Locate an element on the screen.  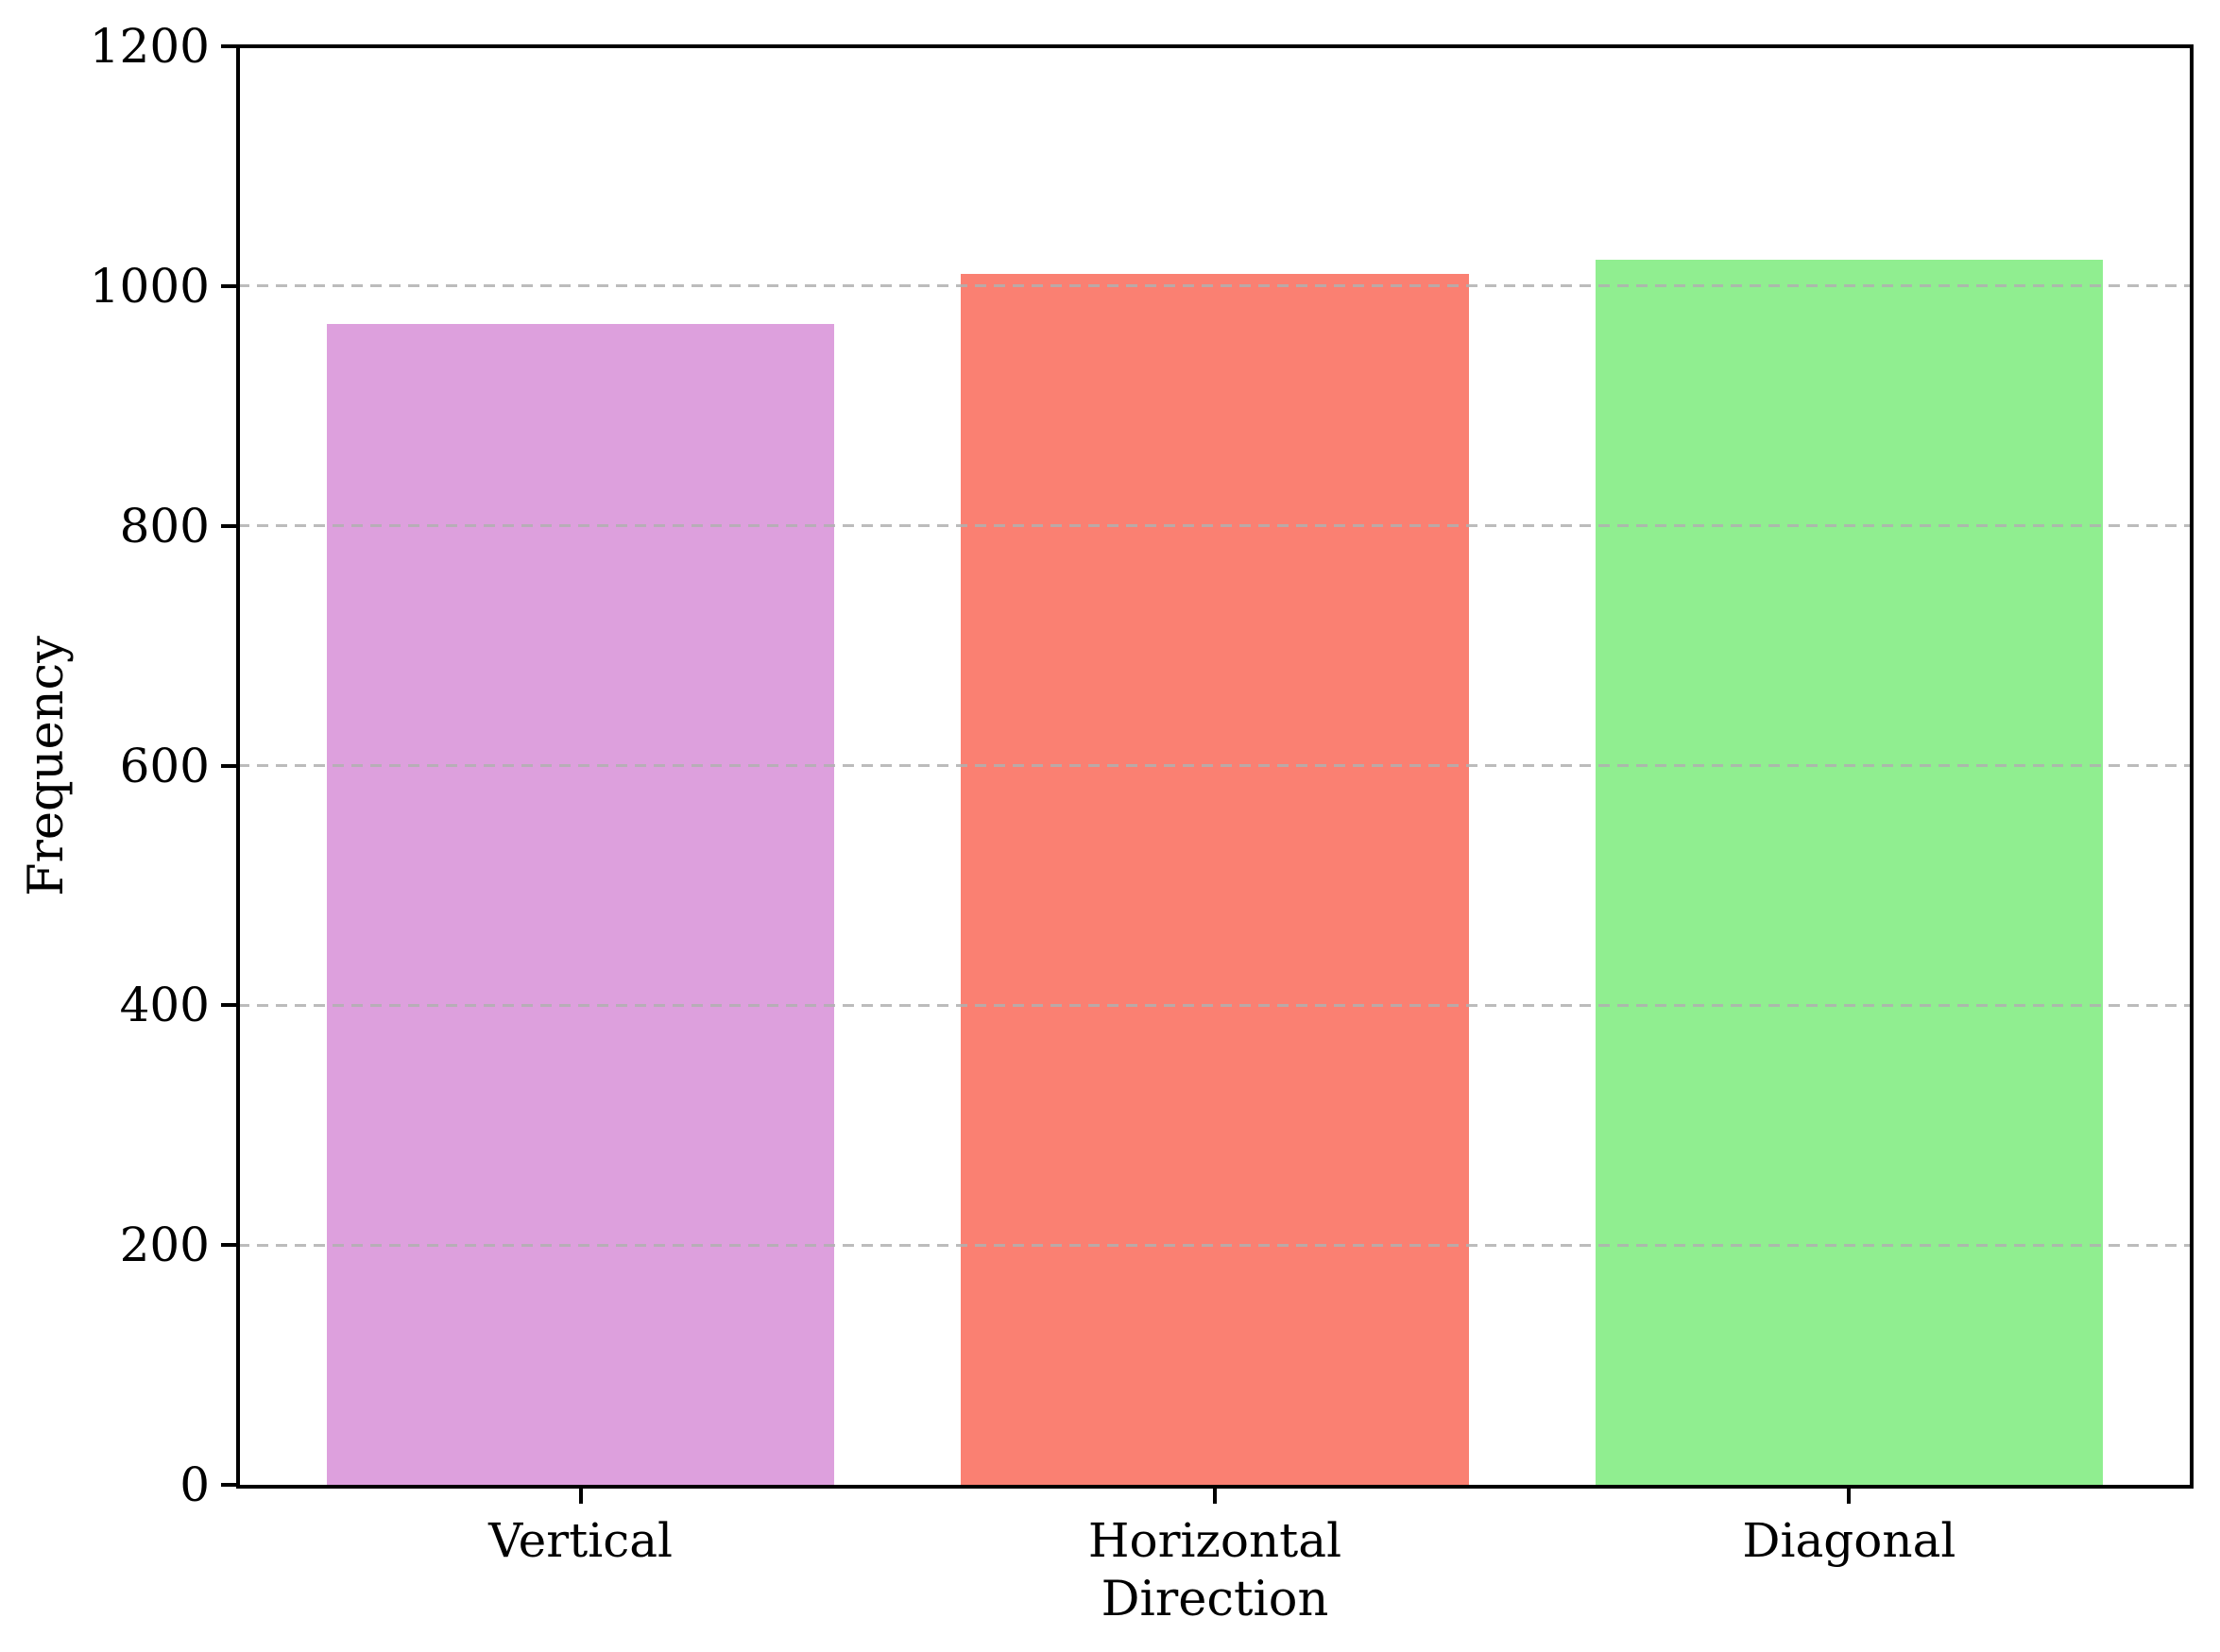
y-tick-label-400: 400 is located at coordinates (164, 1005).